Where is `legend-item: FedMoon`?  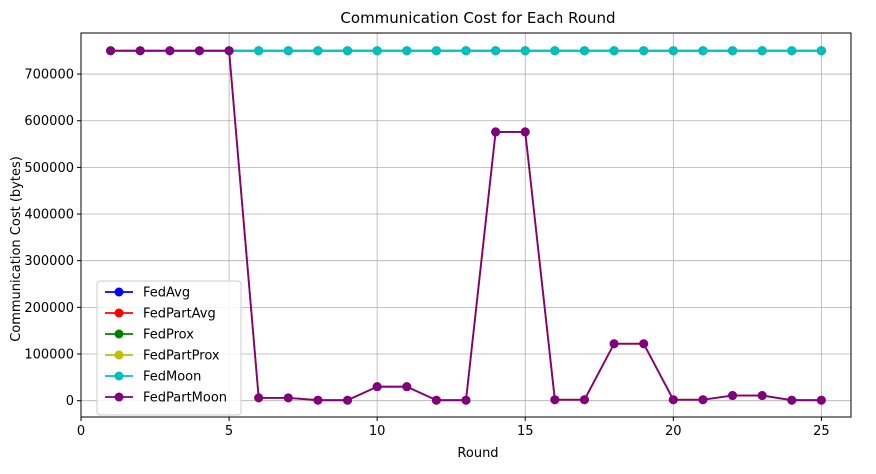
legend-item: FedMoon is located at coordinates (153, 377).